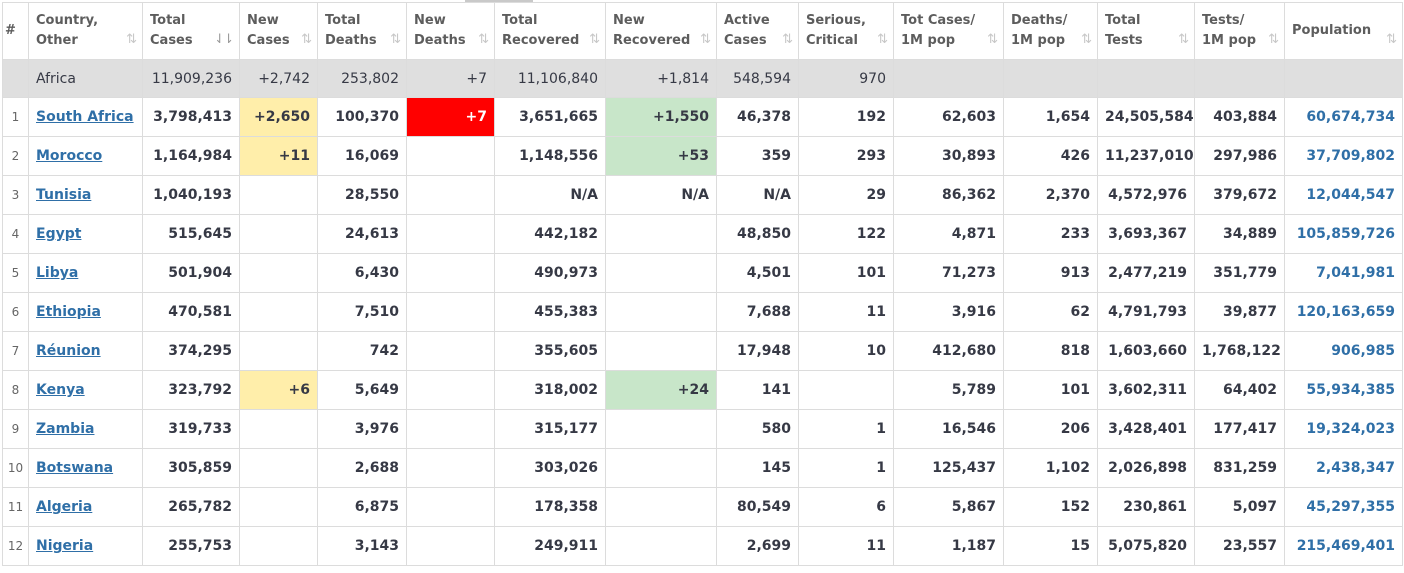 This screenshot has height=573, width=1404. I want to click on cell-total-tests: 4,572,976, so click(1146, 195).